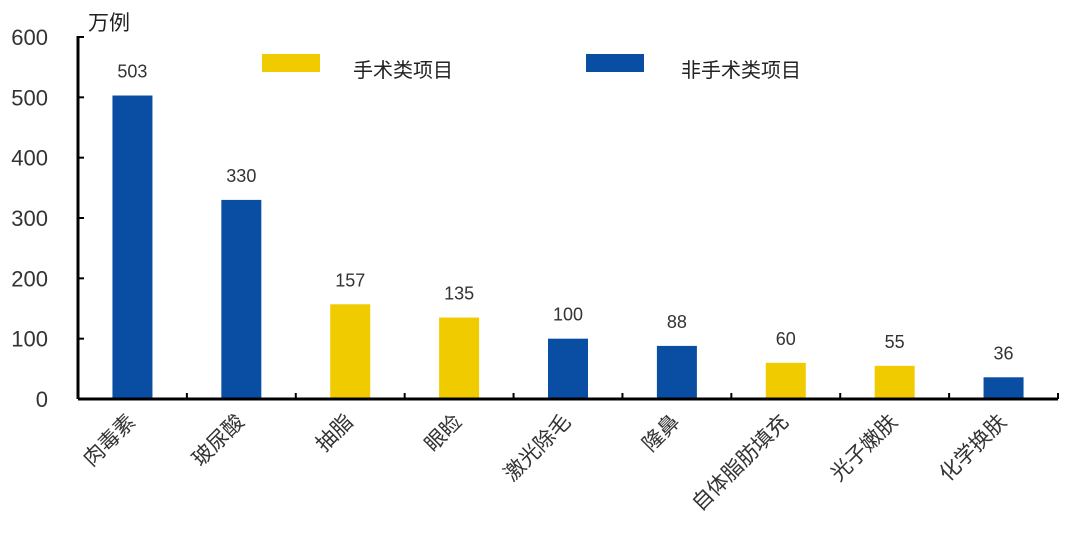  I want to click on data-label-7: 60, so click(786, 339).